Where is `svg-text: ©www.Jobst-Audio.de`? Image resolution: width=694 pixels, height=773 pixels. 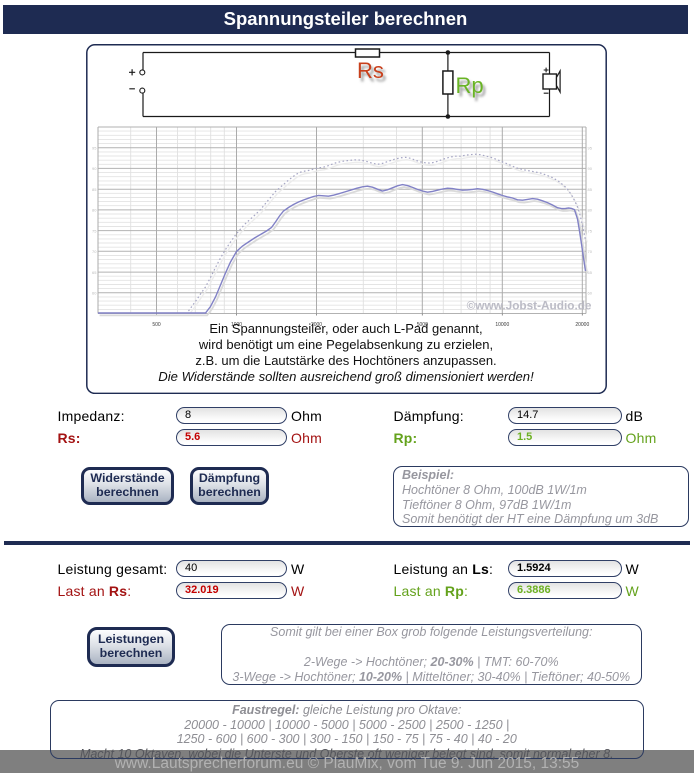 svg-text: ©www.Jobst-Audio.de is located at coordinates (528, 306).